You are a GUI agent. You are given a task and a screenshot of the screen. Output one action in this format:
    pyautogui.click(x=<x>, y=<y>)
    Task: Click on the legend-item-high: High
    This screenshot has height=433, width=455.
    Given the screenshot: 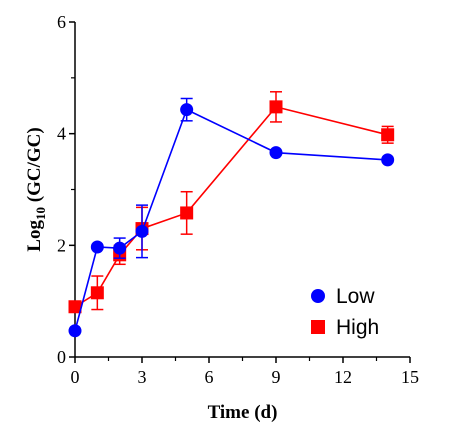 What is the action you would take?
    pyautogui.click(x=345, y=327)
    